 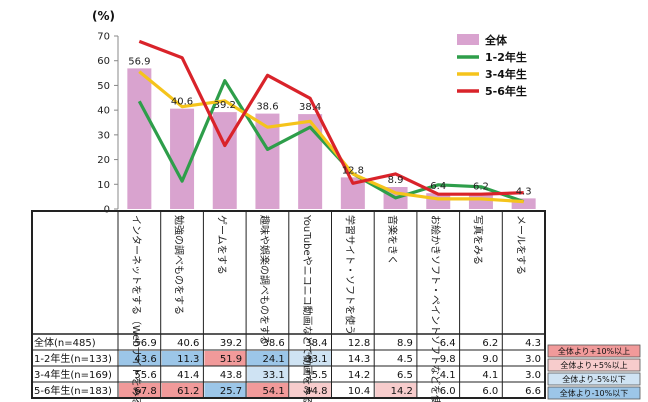 I want to click on category-label: お絵かきソフト・ペイントソフトなどを使う, so click(x=435, y=308).